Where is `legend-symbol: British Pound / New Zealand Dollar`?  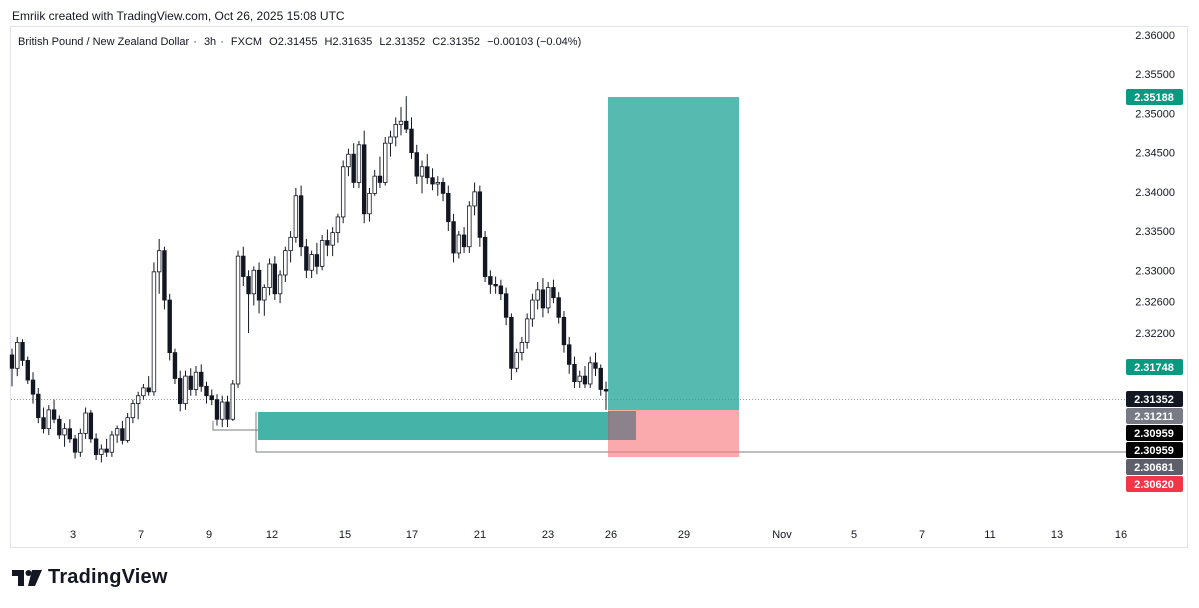 legend-symbol: British Pound / New Zealand Dollar is located at coordinates (104, 42).